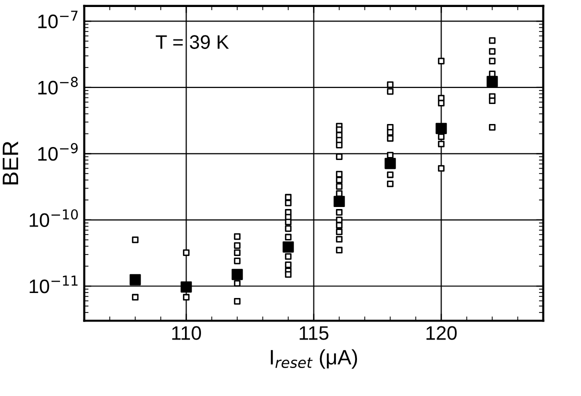 The width and height of the screenshot is (581, 396). Describe the element at coordinates (58, 152) in the screenshot. I see `y-tick-label: 10$^{−9}$` at that location.